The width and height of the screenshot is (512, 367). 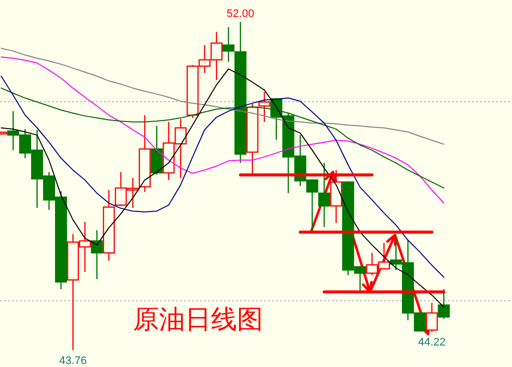 I want to click on text: 43.76, so click(x=73, y=361).